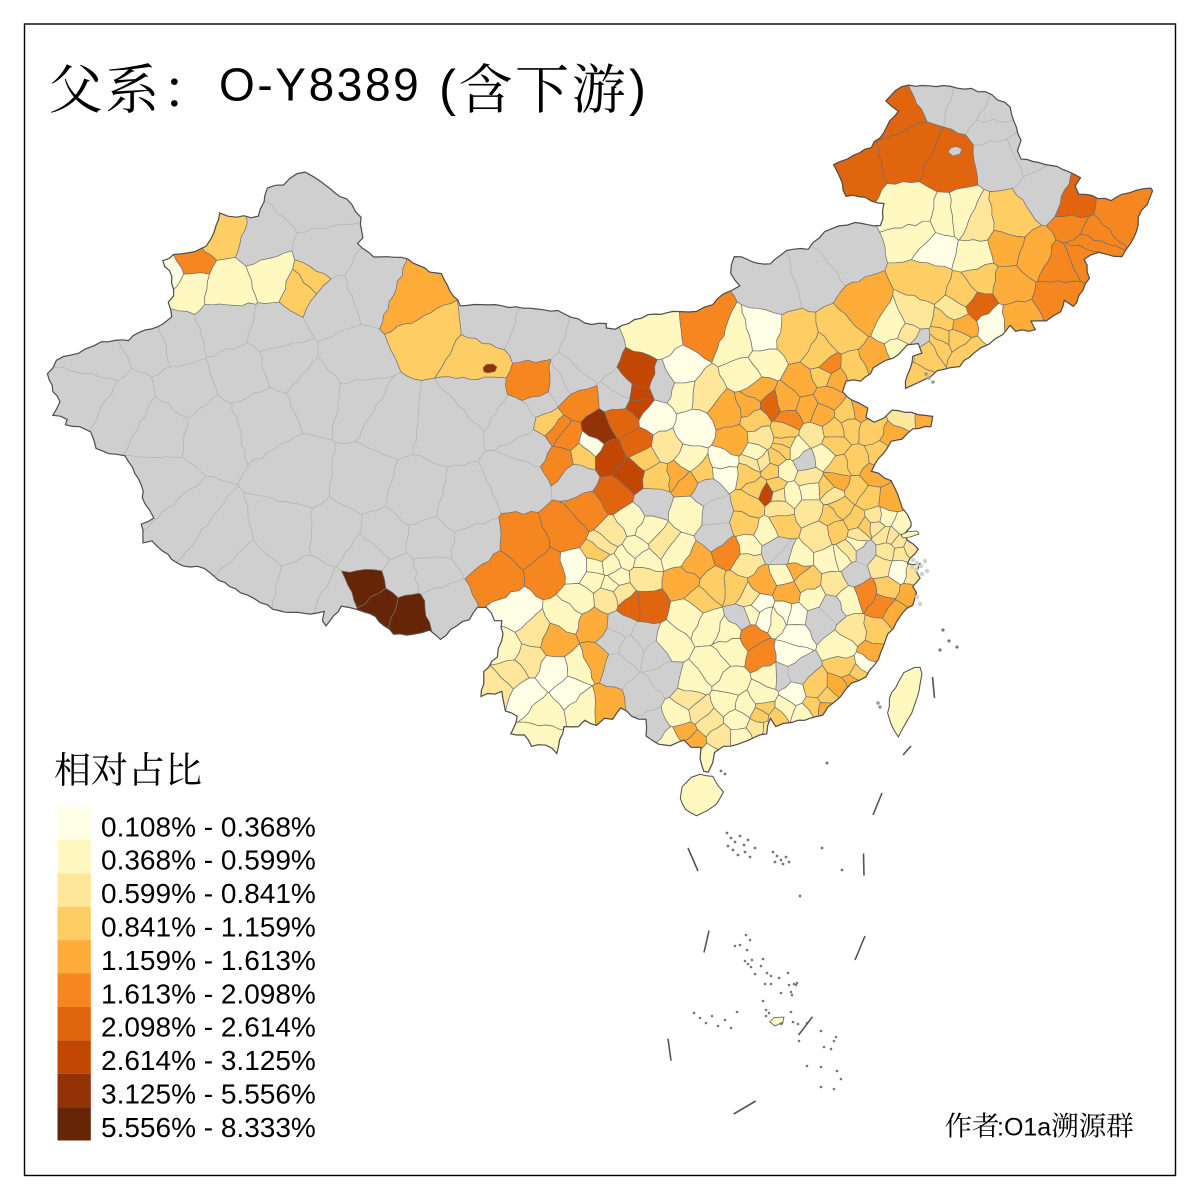 The width and height of the screenshot is (1200, 1200). What do you see at coordinates (208, 860) in the screenshot?
I see `svg-text: 0.368% - 0.599%` at bounding box center [208, 860].